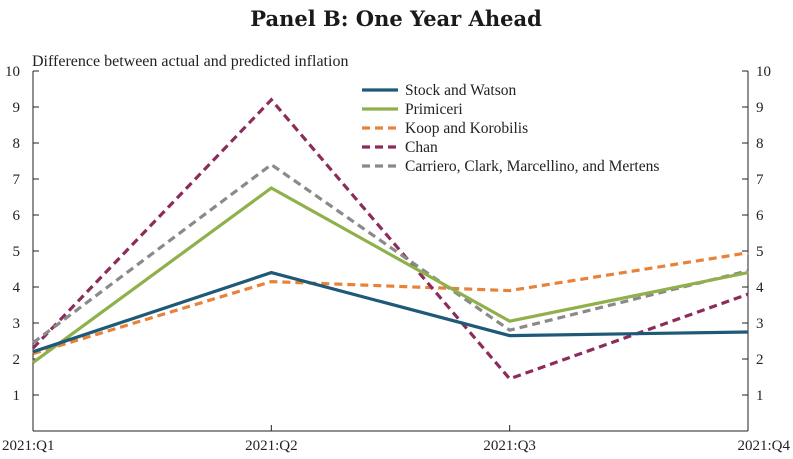 The width and height of the screenshot is (793, 459). What do you see at coordinates (760, 216) in the screenshot?
I see `y-tick-label-right: 6` at bounding box center [760, 216].